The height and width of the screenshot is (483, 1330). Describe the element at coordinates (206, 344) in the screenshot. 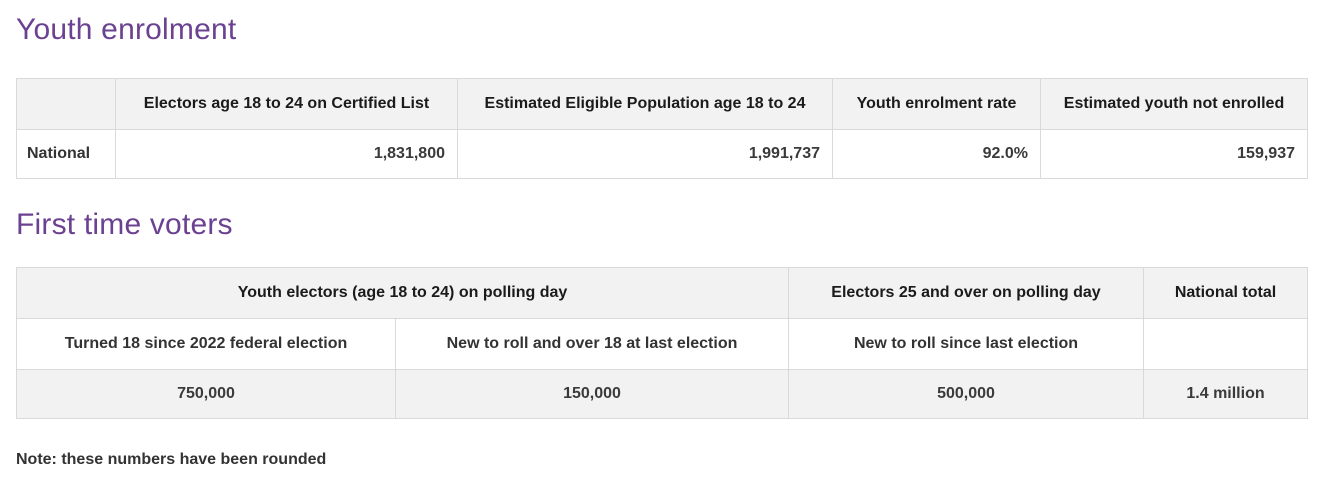

I see `sub-header-turned-18: Turned 18 since 2022 federal election` at that location.